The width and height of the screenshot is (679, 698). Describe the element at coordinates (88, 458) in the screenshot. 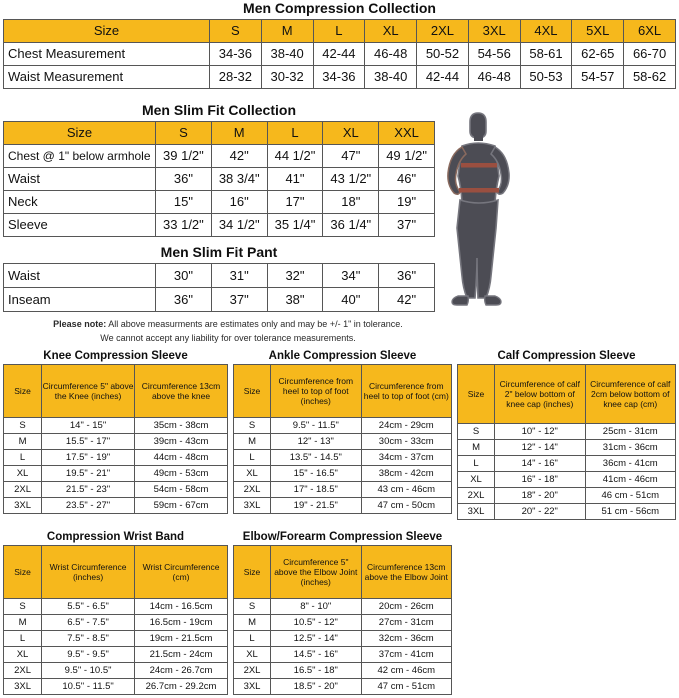

I see `cell-inches: 17.5" - 19"` at that location.